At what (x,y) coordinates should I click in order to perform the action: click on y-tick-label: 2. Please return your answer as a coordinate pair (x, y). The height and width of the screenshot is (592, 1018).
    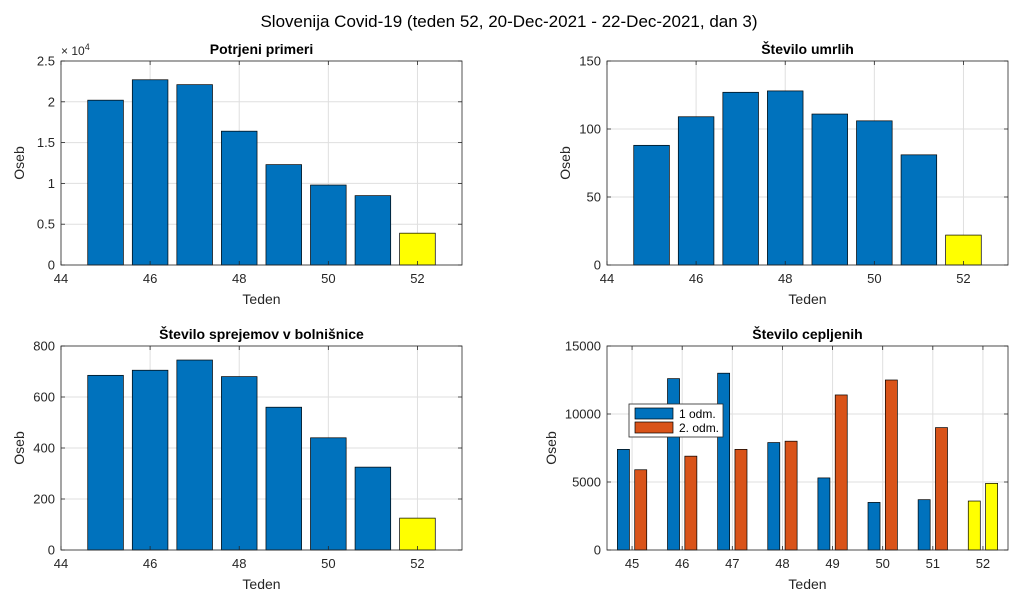
    Looking at the image, I should click on (51, 101).